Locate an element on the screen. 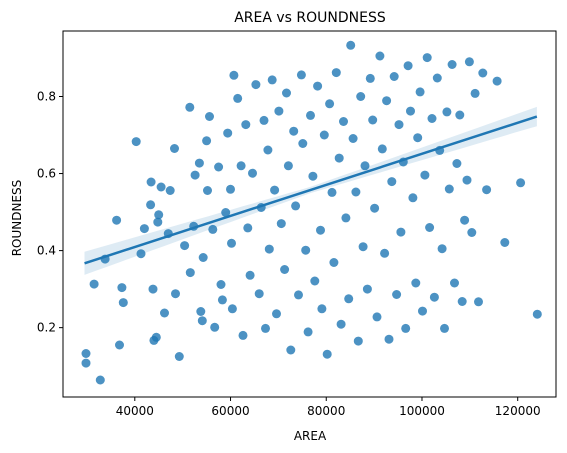  y-tick-label: 0.2 is located at coordinates (46, 328).